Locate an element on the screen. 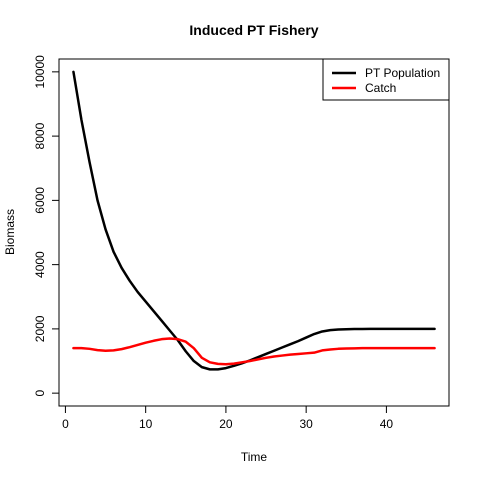 This screenshot has height=480, width=480. y-tick-label: 0 is located at coordinates (40, 392).